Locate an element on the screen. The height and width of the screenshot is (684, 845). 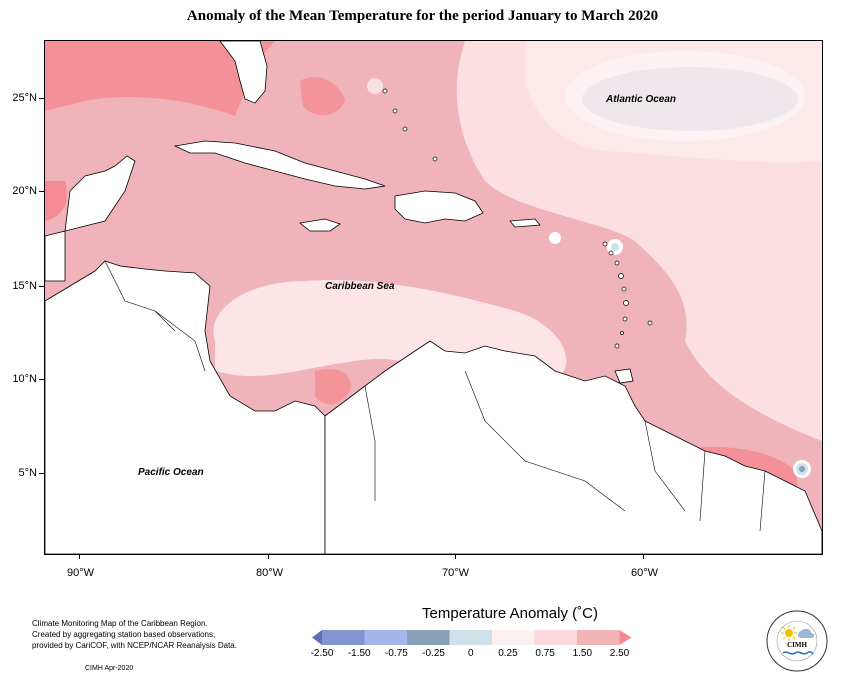
lon-label-60w: 60°W is located at coordinates (645, 573).